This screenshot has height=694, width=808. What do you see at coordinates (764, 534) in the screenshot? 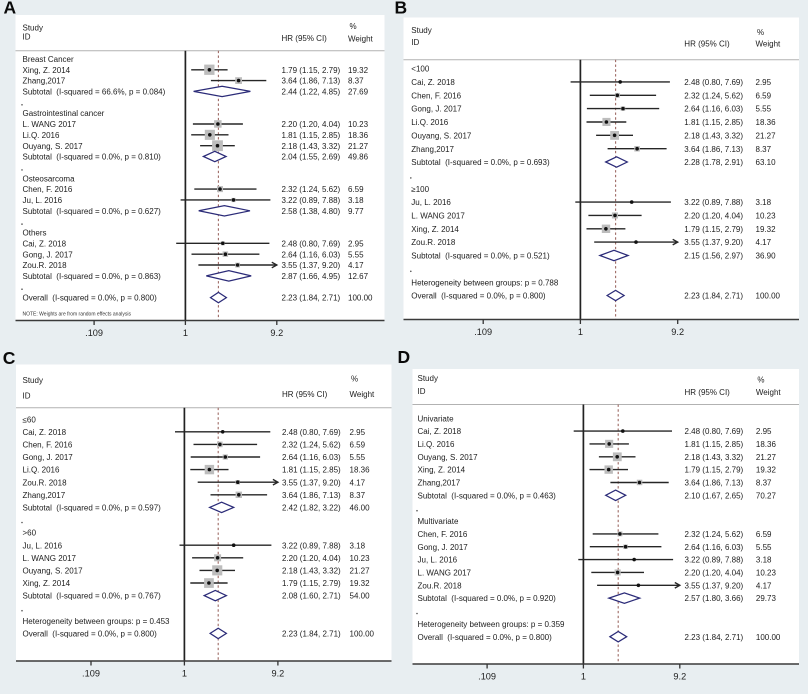
I see `svg-text: 6.59` at bounding box center [764, 534].